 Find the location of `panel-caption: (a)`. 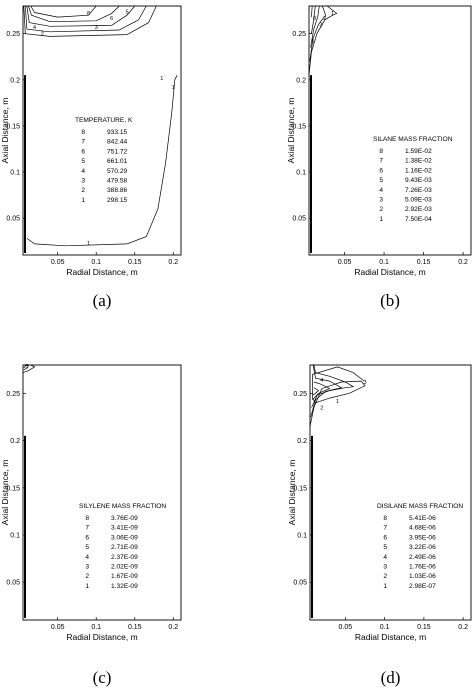

panel-caption: (a) is located at coordinates (102, 300).